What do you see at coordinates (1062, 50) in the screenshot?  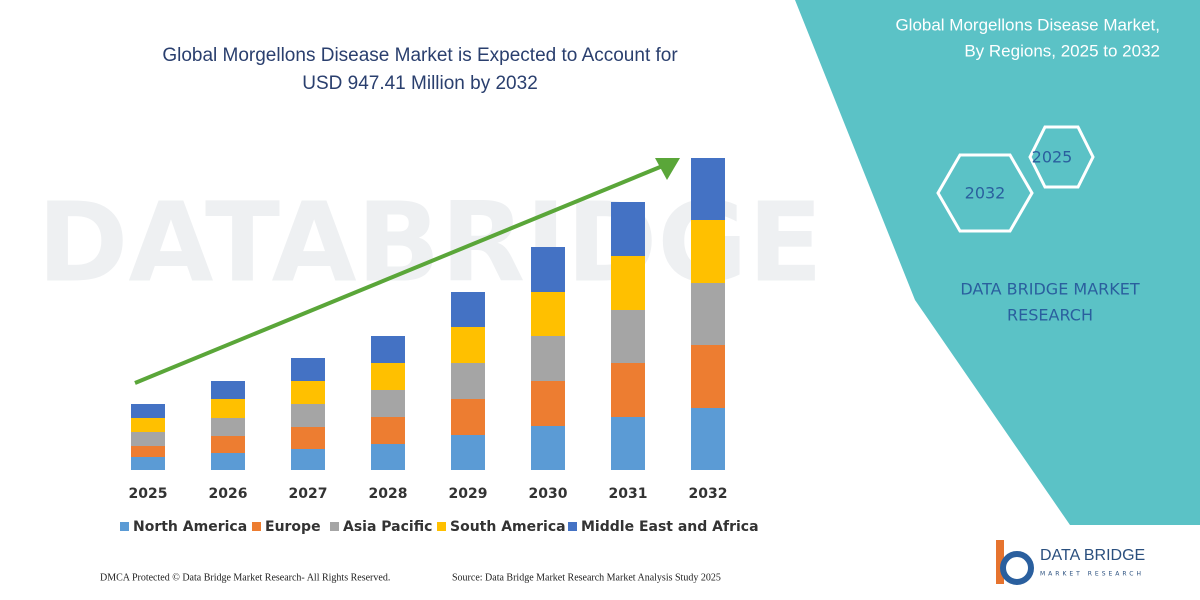 I see `panel-title: By Regions, 2025 to 2032` at bounding box center [1062, 50].